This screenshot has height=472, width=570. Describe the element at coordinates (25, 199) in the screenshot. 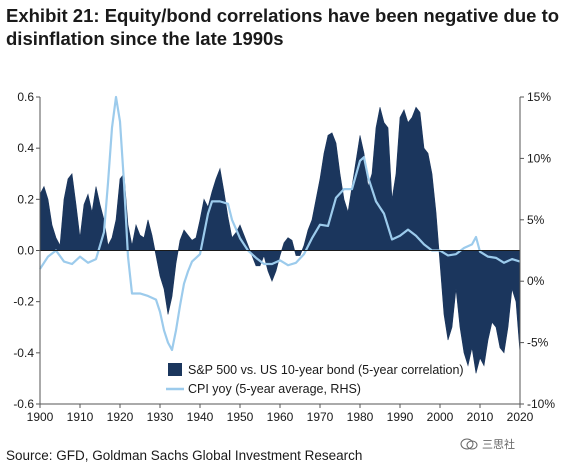

I see `y-tick-label: 0.2` at that location.